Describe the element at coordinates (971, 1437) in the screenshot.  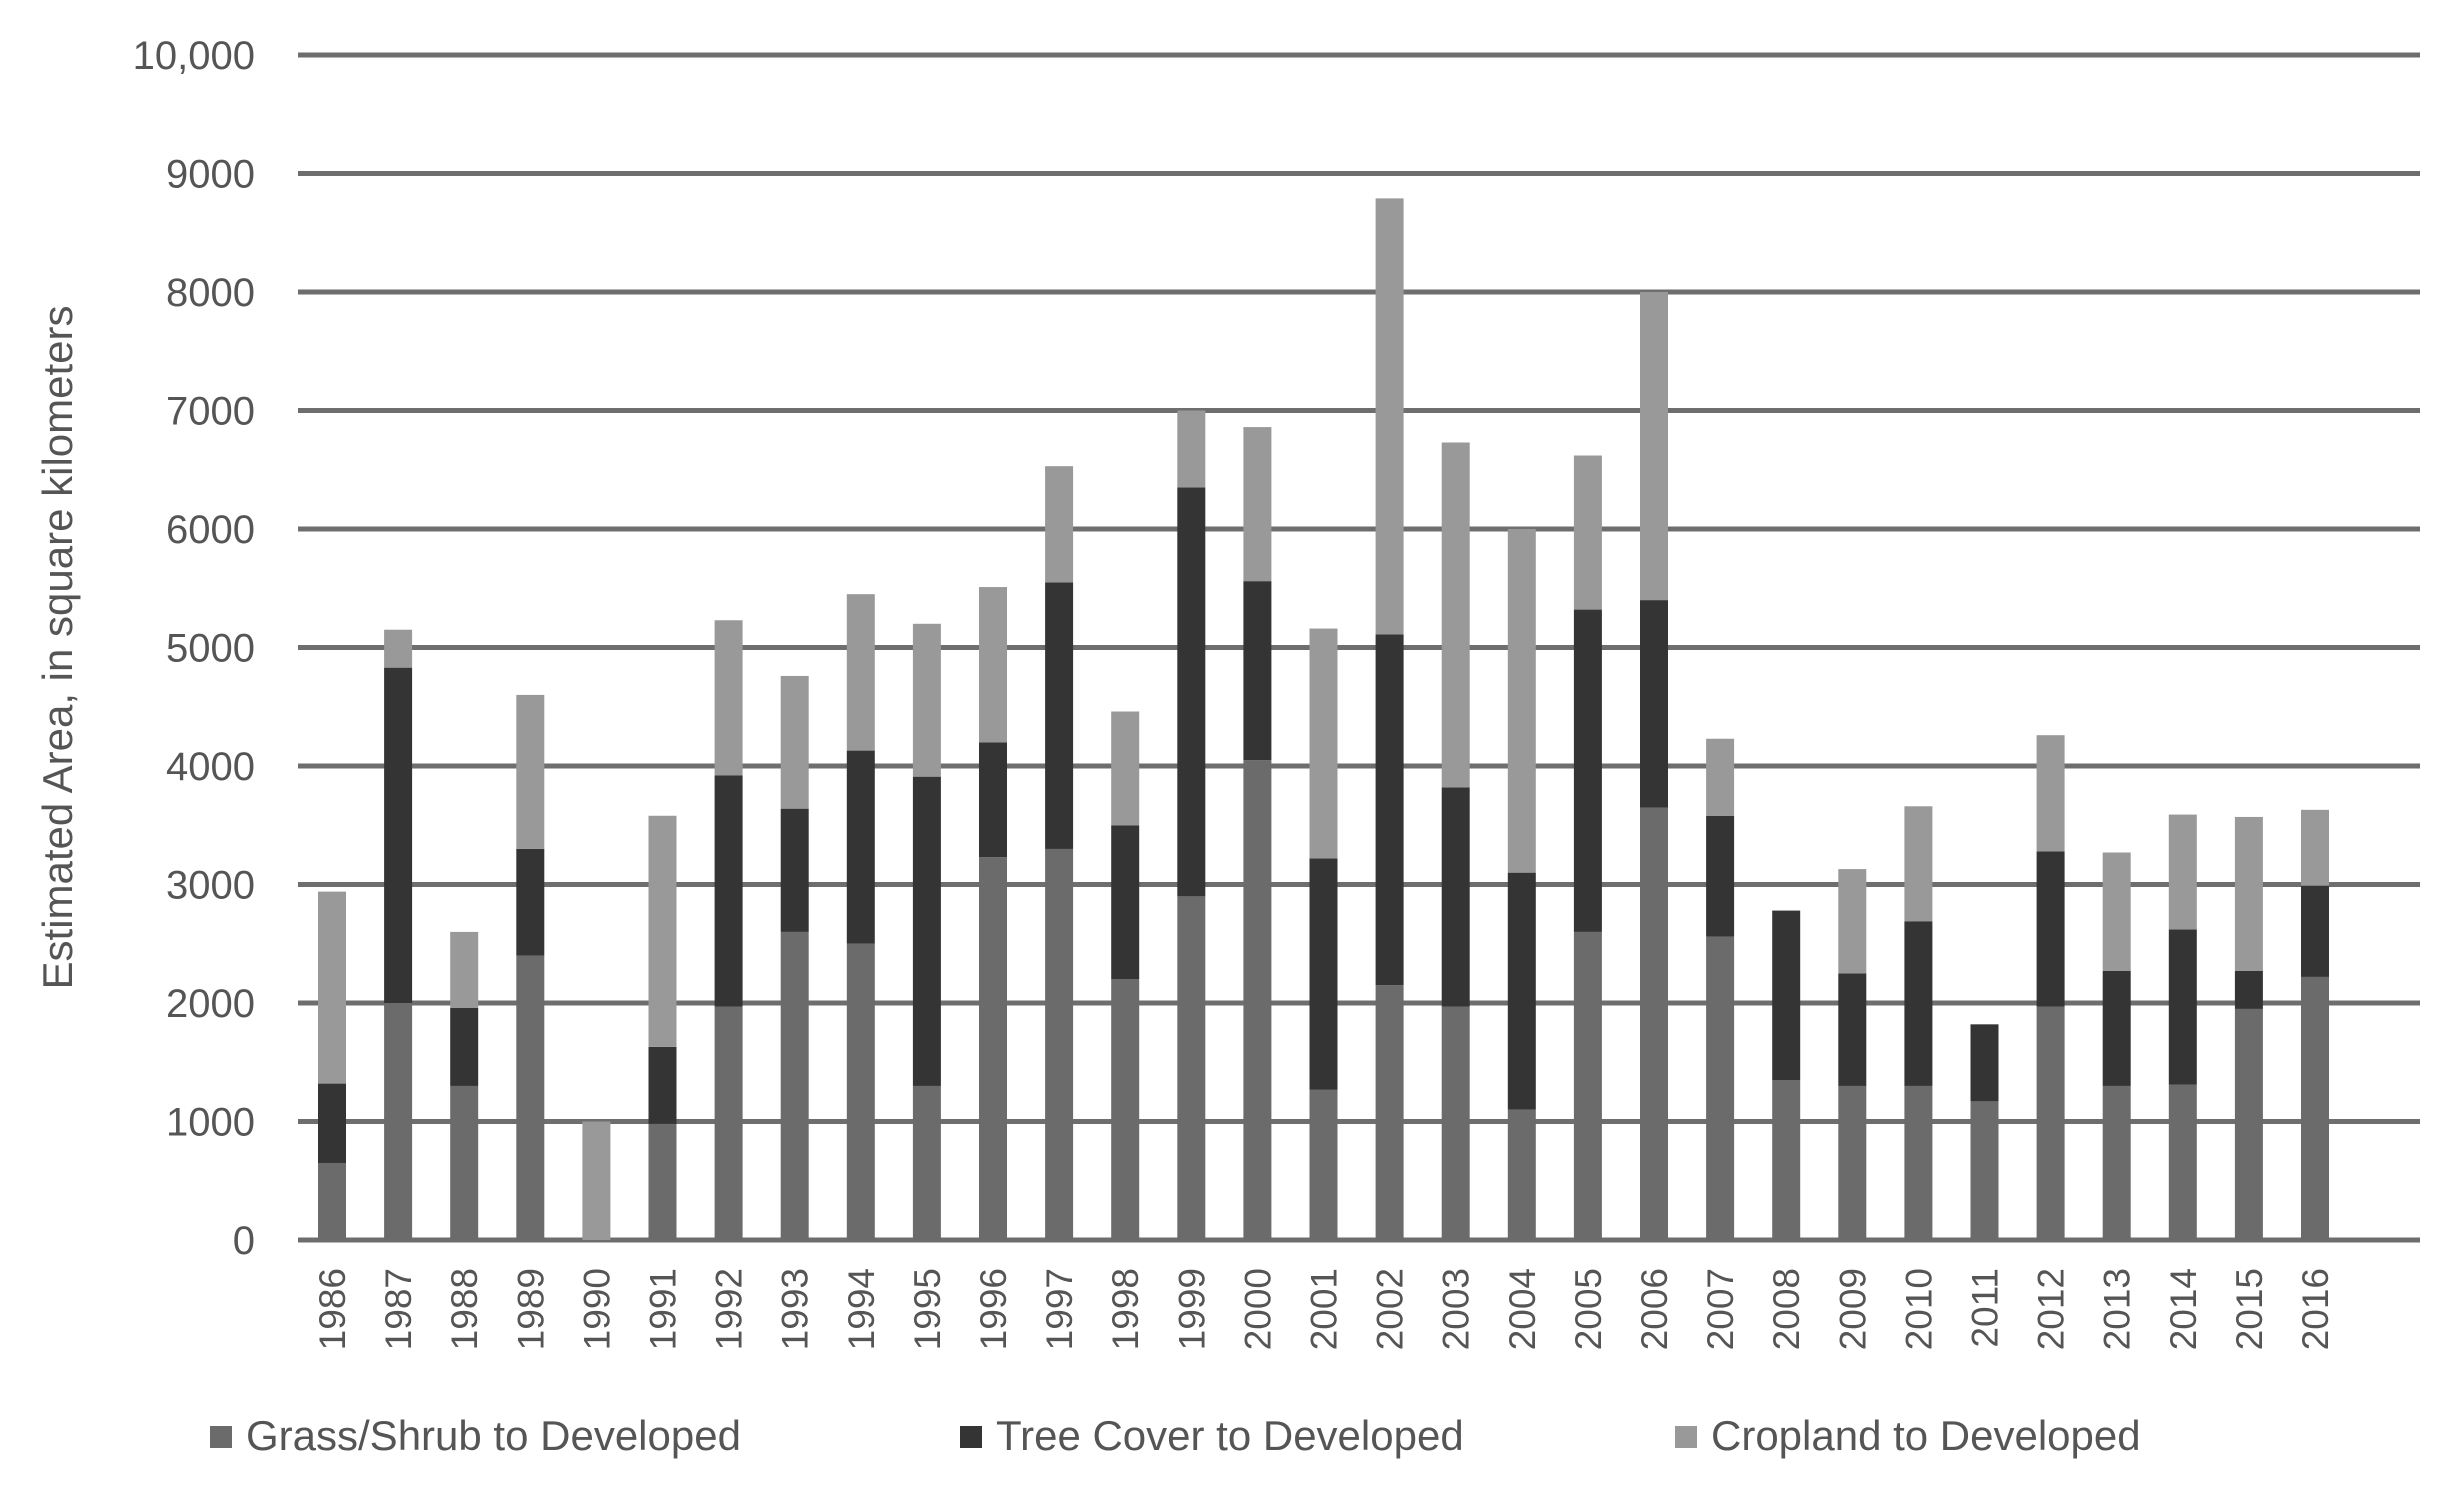
I see `legend-swatch-tree-cover` at that location.